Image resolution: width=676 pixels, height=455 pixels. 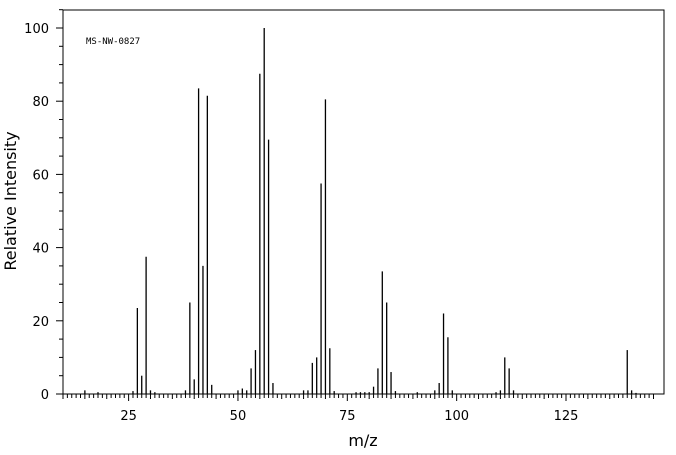 What do you see at coordinates (40, 249) in the screenshot?
I see `y-tick-label: 40` at bounding box center [40, 249].